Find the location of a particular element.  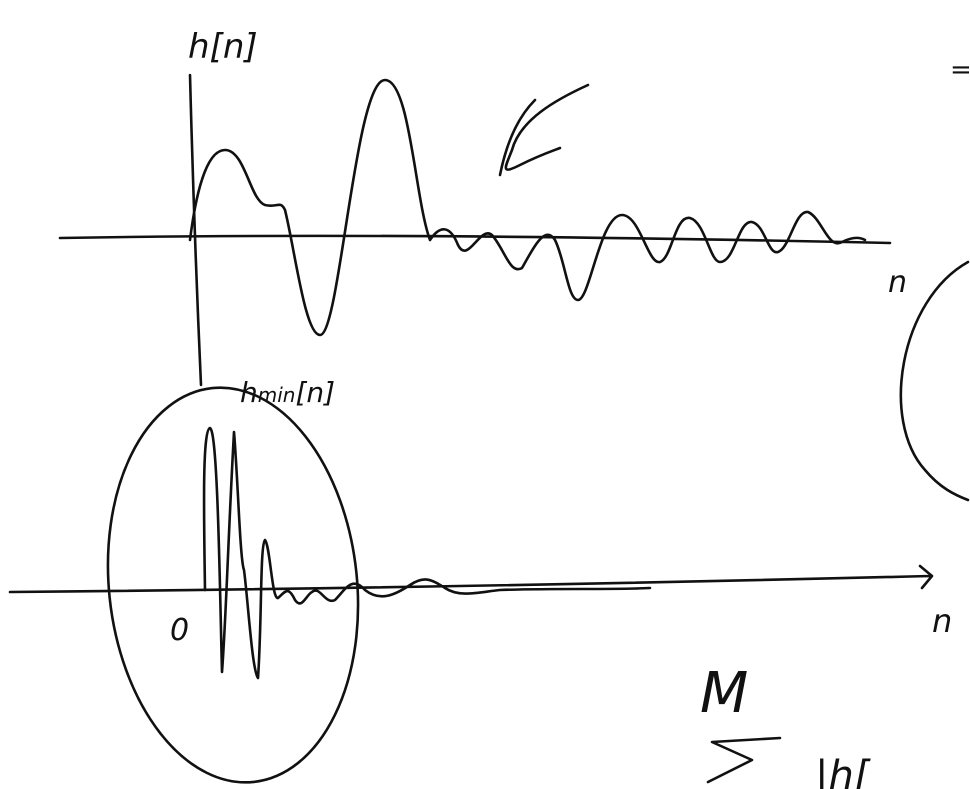

sum-sign is located at coordinates (744, 760).